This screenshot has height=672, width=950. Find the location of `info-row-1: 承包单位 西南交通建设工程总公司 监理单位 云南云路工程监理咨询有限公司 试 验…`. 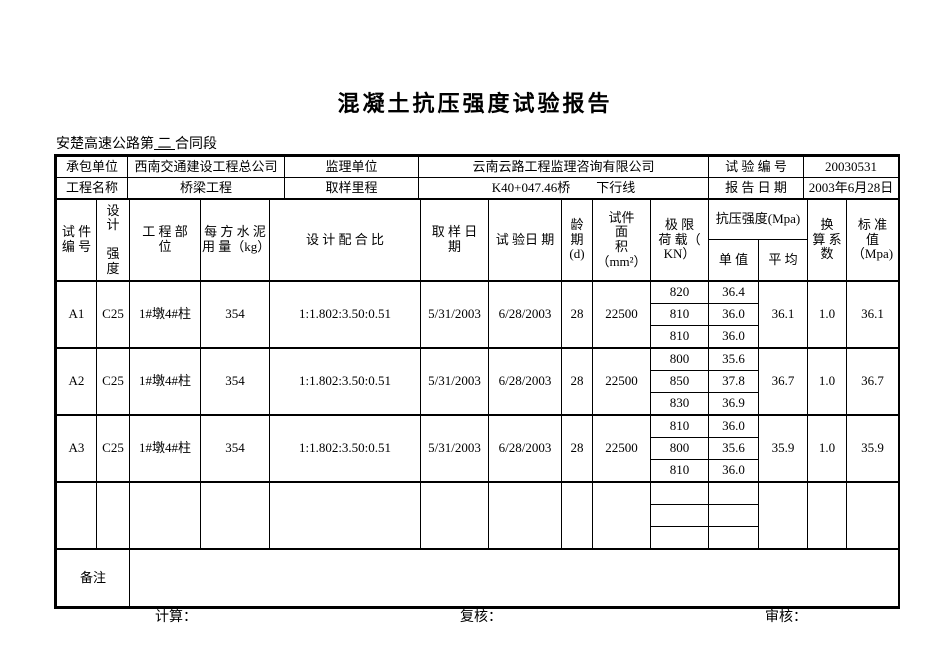

info-row-1: 承包单位 西南交通建设工程总公司 监理单位 云南云路工程监理咨询有限公司 试 验… is located at coordinates (477, 167).